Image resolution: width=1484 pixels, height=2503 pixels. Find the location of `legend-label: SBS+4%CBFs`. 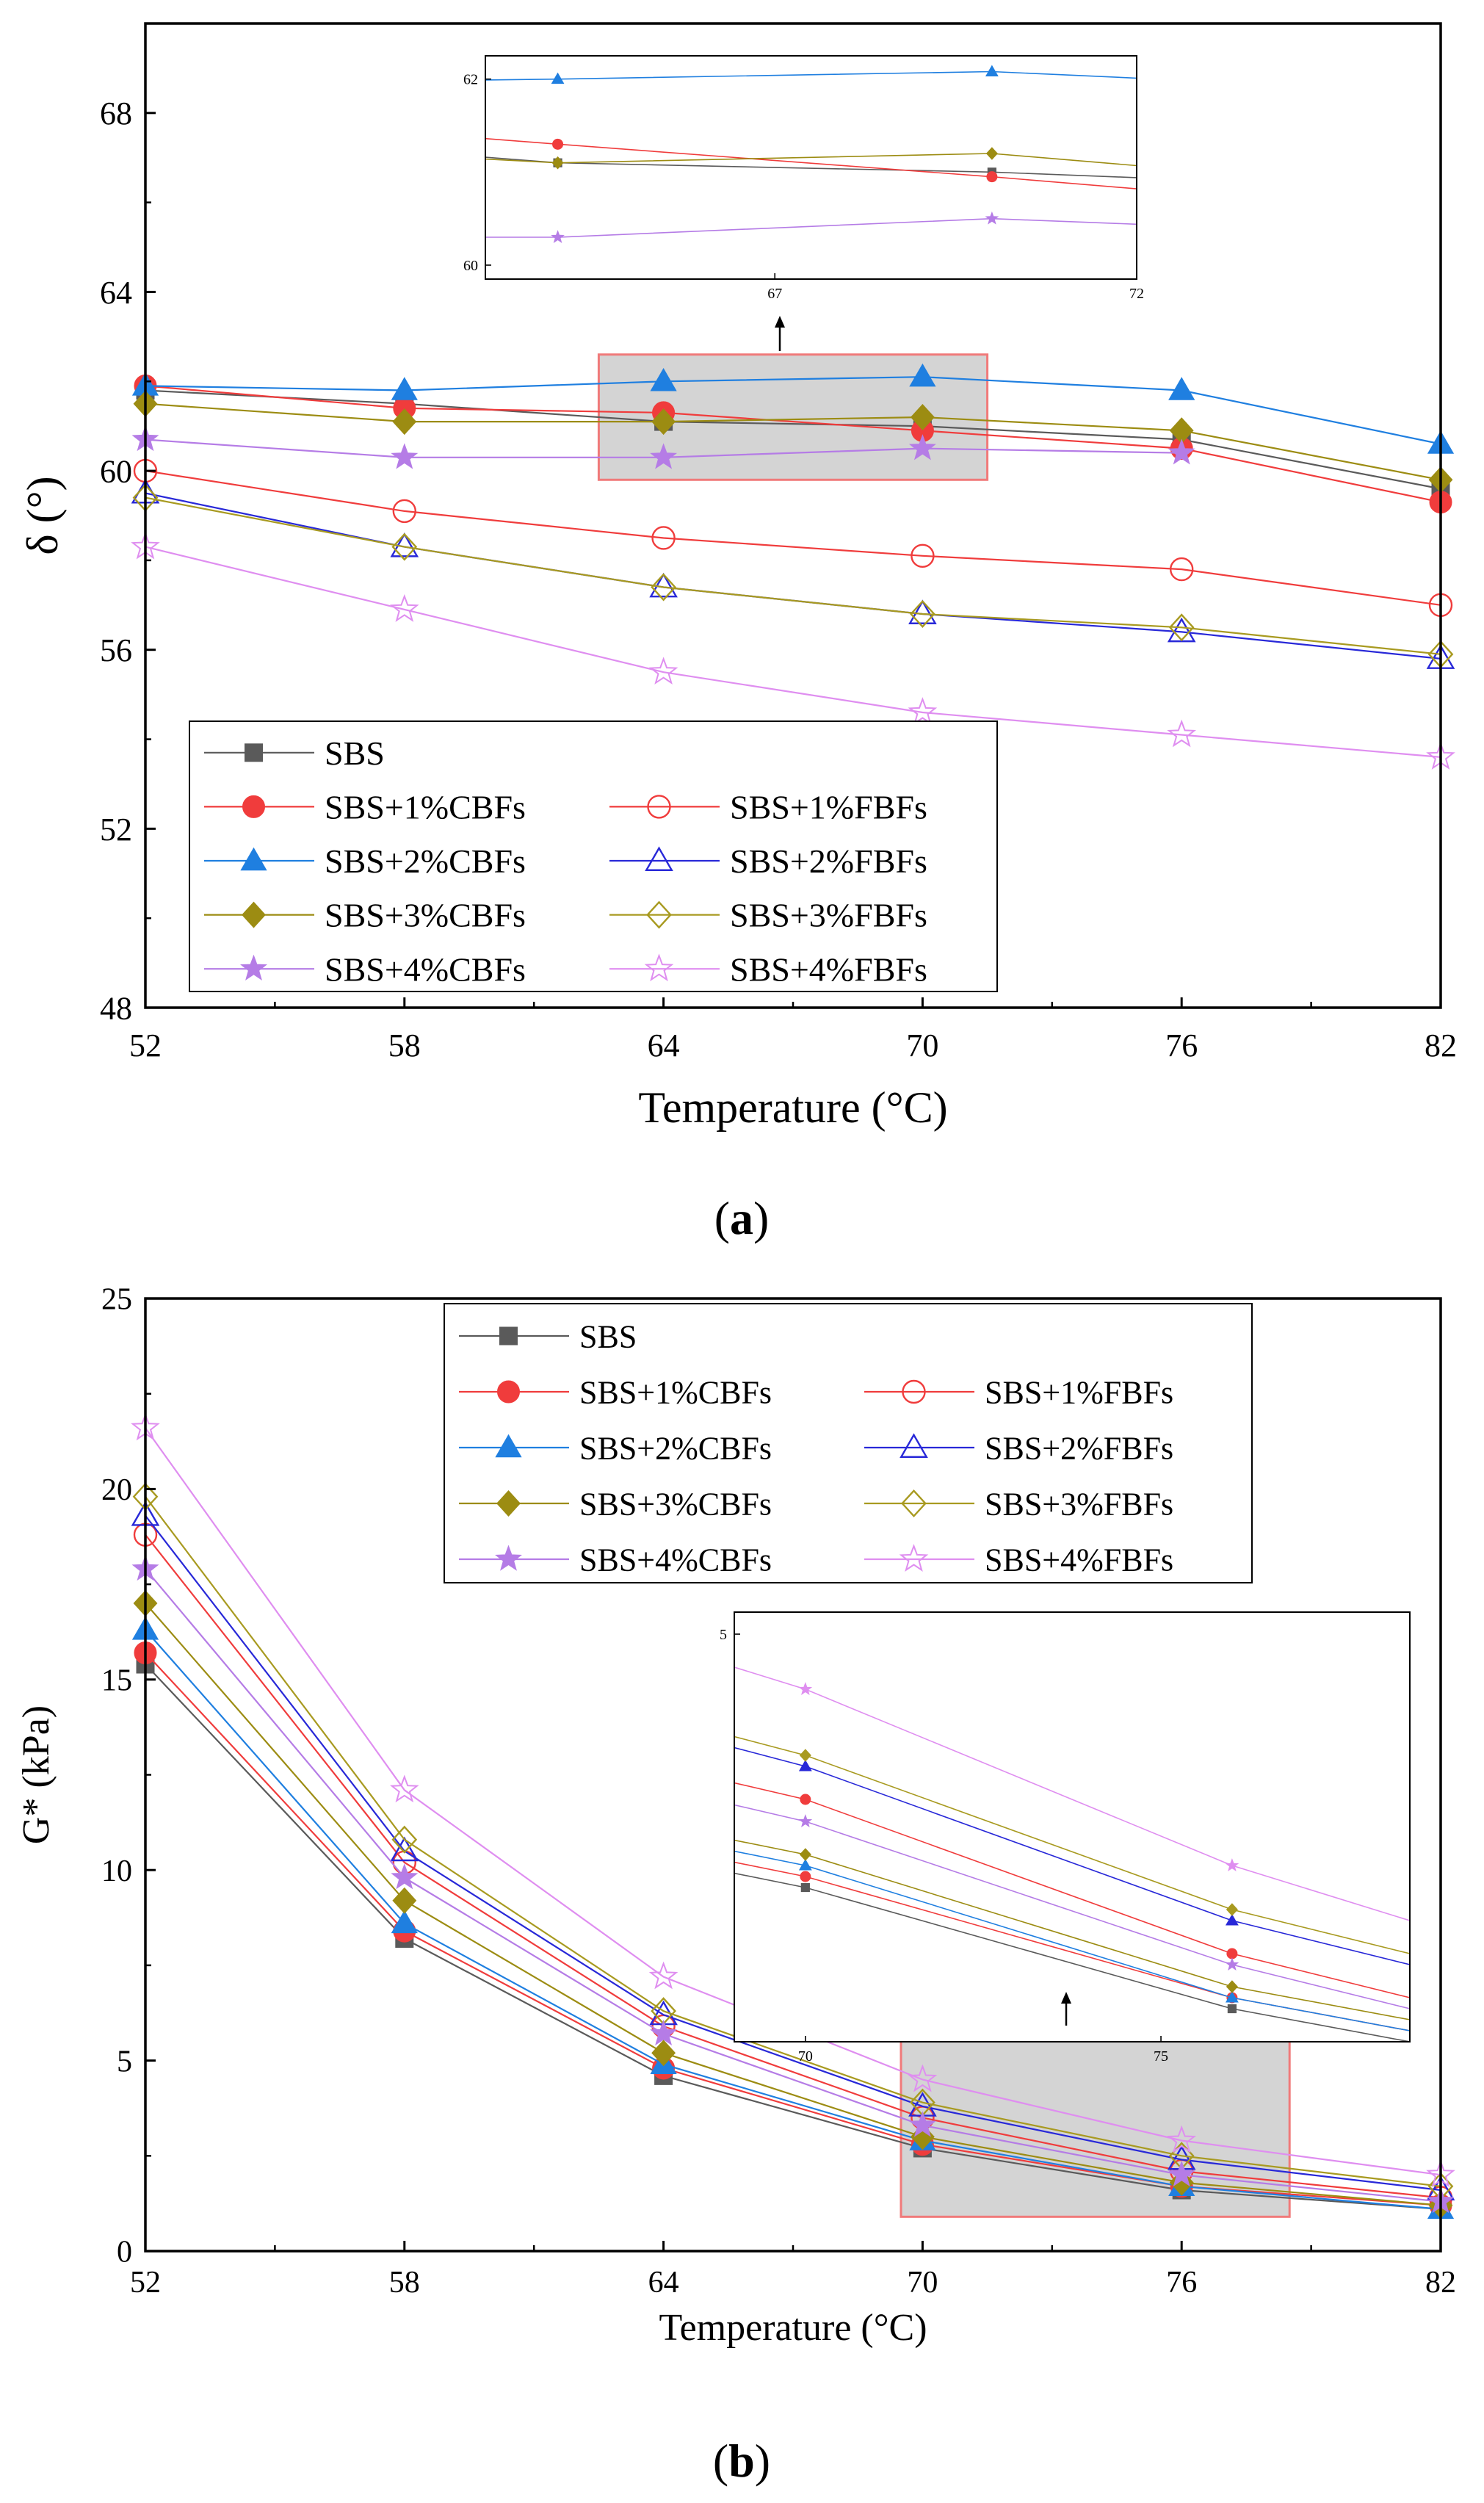

legend-label: SBS+4%CBFs is located at coordinates (425, 969).